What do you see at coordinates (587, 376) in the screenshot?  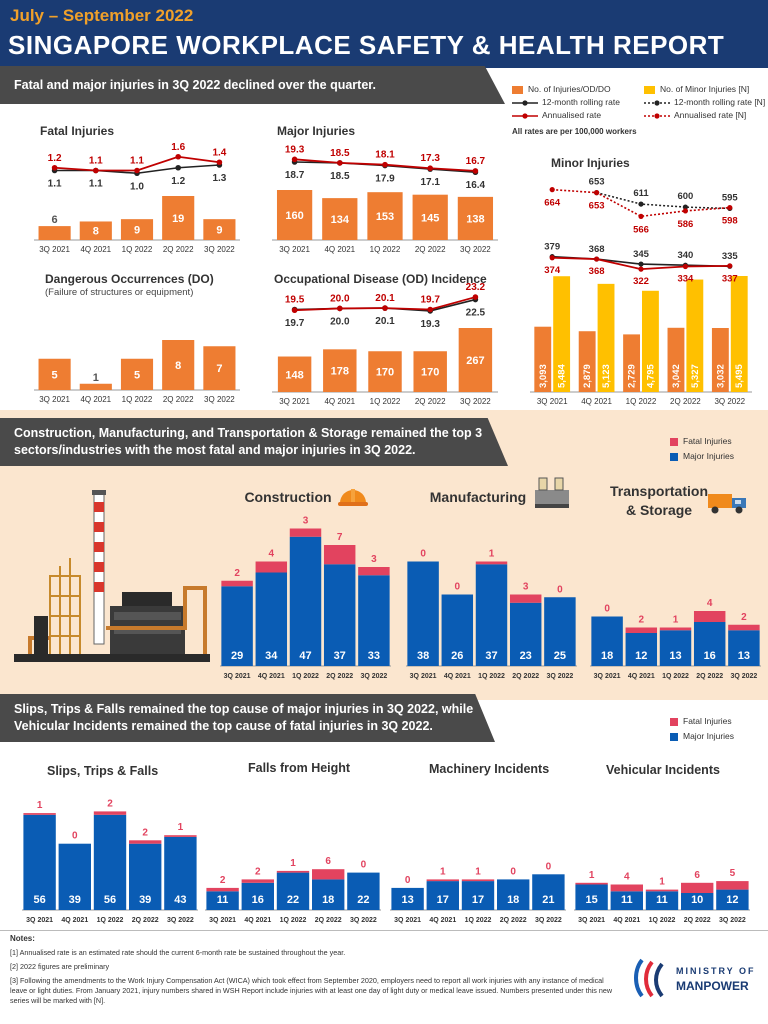 I see `minor-bar-label: 2,879` at bounding box center [587, 376].